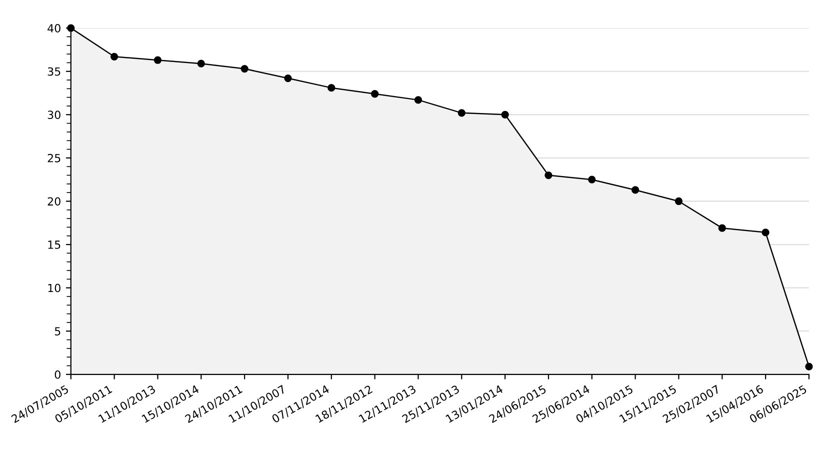 This screenshot has height=468, width=834. Describe the element at coordinates (57, 331) in the screenshot. I see `y-tick-label: 5` at that location.